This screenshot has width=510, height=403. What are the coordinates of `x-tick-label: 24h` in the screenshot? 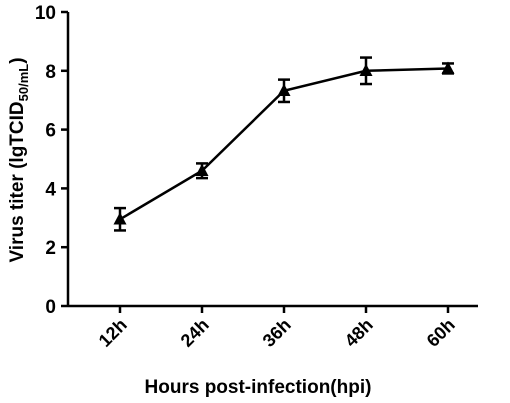 It's located at (195, 333).